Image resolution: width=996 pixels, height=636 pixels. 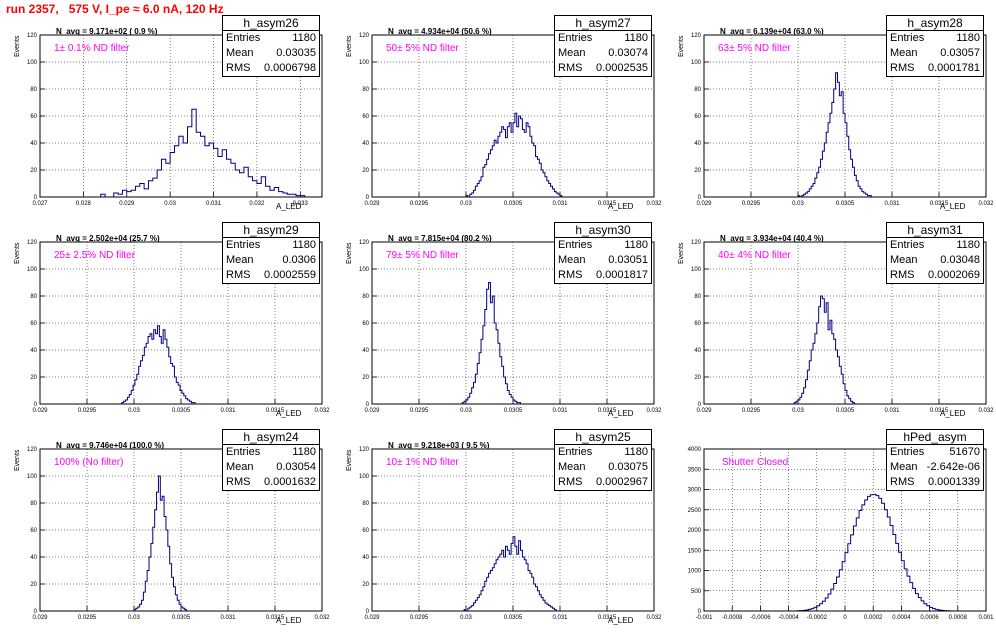 I want to click on stats-row-rms: RMS 0.0002069, so click(x=935, y=275).